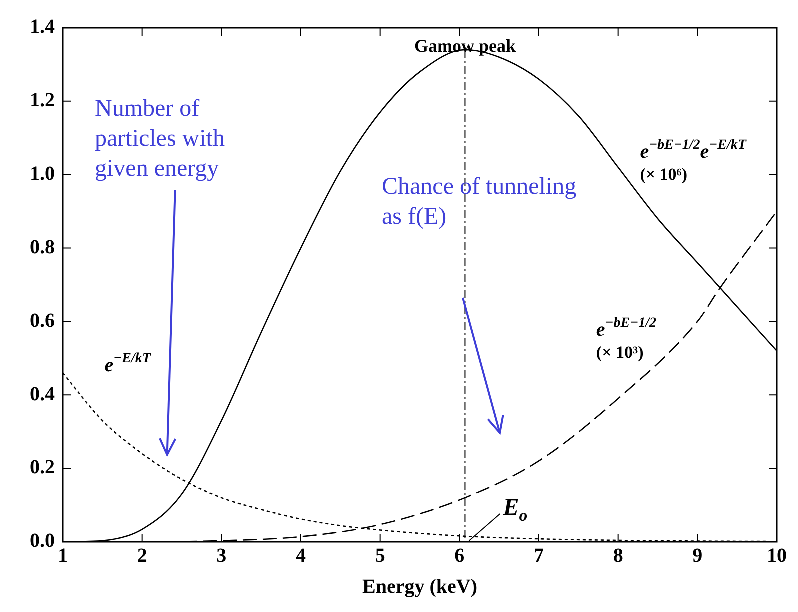 The width and height of the screenshot is (798, 612). Describe the element at coordinates (42, 467) in the screenshot. I see `y-tick-label: 0.2` at that location.